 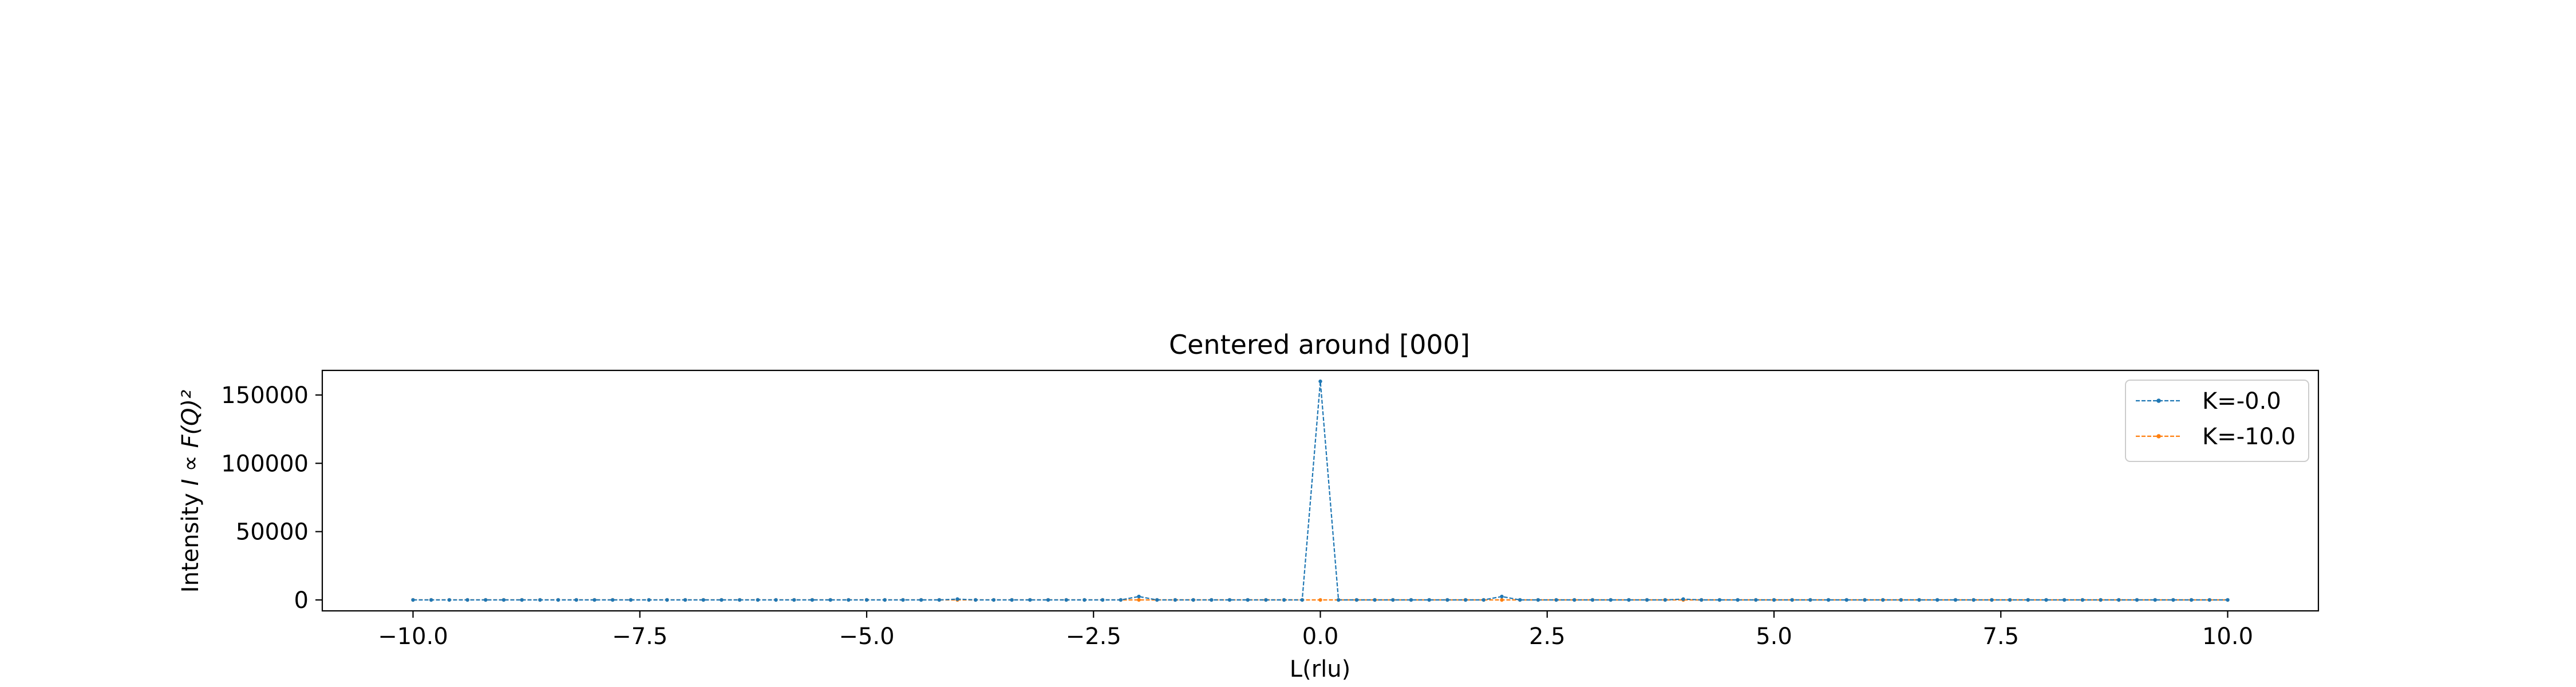 What do you see at coordinates (1547, 637) in the screenshot?
I see `x-tick-label: 2.5` at bounding box center [1547, 637].